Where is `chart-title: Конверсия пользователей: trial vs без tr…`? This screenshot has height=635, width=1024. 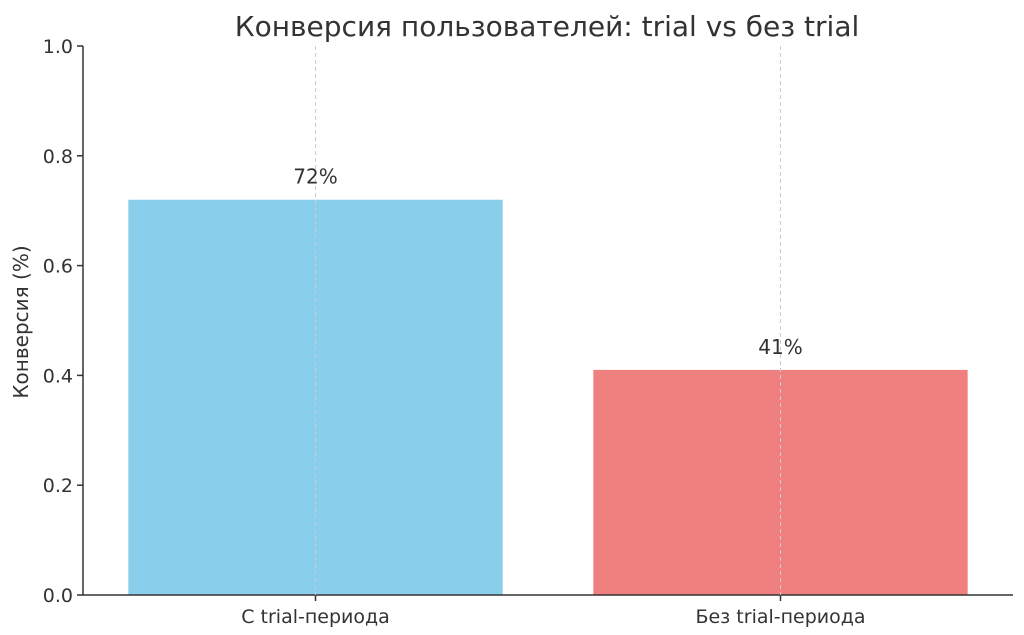
chart-title: Конверсия пользователей: trial vs без tr… is located at coordinates (547, 26).